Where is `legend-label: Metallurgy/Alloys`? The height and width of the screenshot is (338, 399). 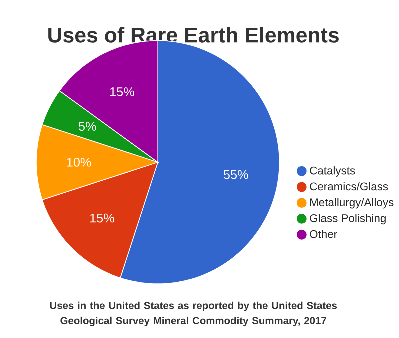 legend-label: Metallurgy/Alloys is located at coordinates (352, 203).